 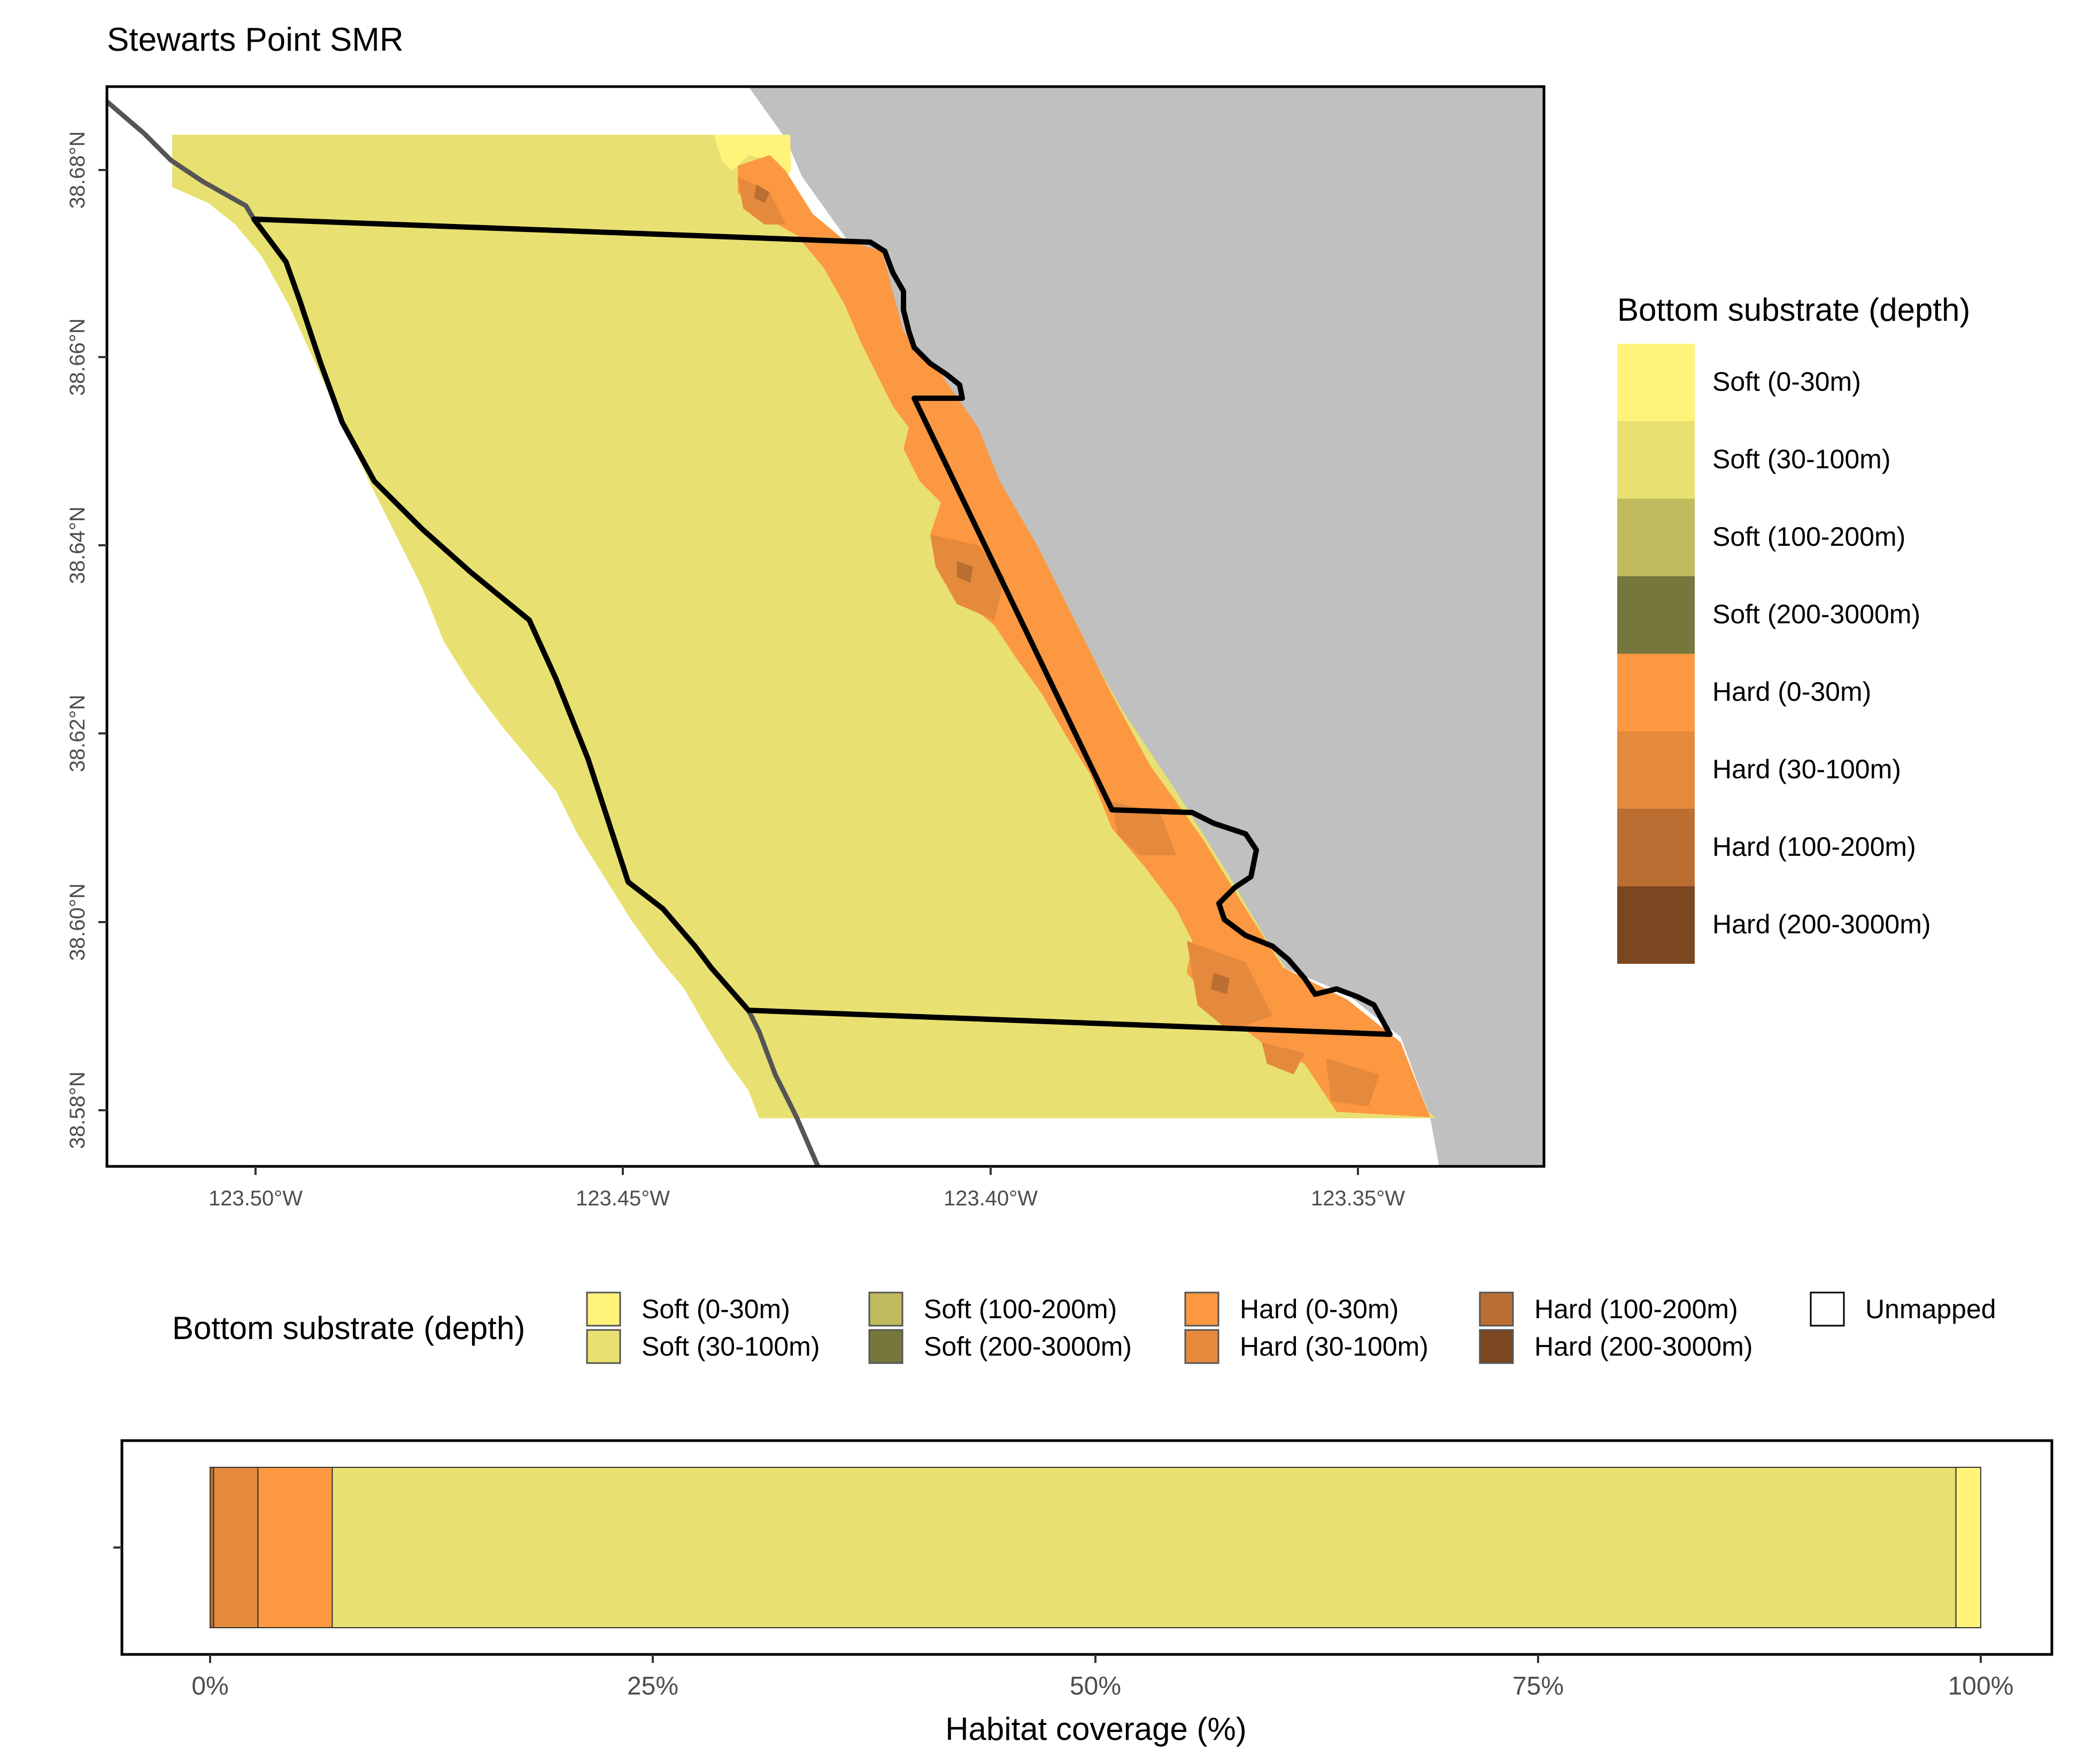 What do you see at coordinates (77, 170) in the screenshot?
I see `lat-tick-label: 38.68°N` at bounding box center [77, 170].